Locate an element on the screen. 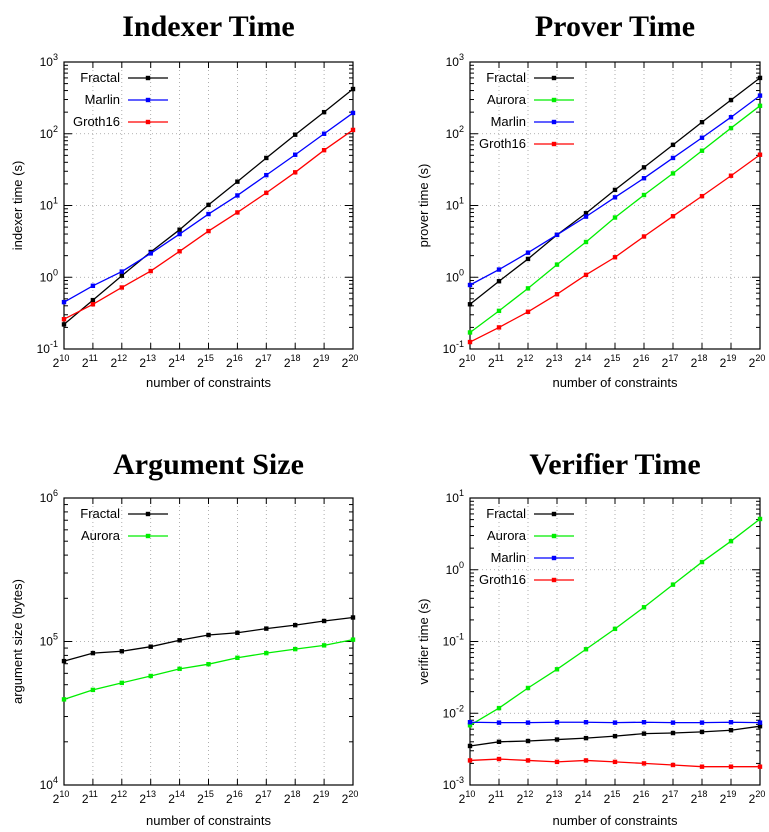  chart-title: Argument Size is located at coordinates (208, 464).